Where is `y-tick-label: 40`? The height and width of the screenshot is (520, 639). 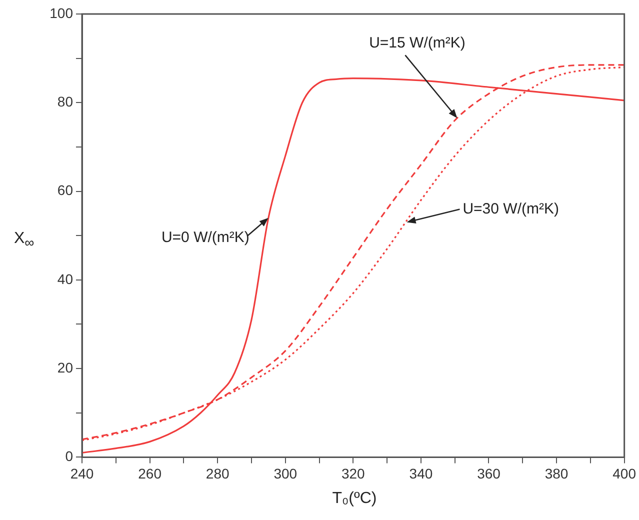 y-tick-label: 40 is located at coordinates (65, 278).